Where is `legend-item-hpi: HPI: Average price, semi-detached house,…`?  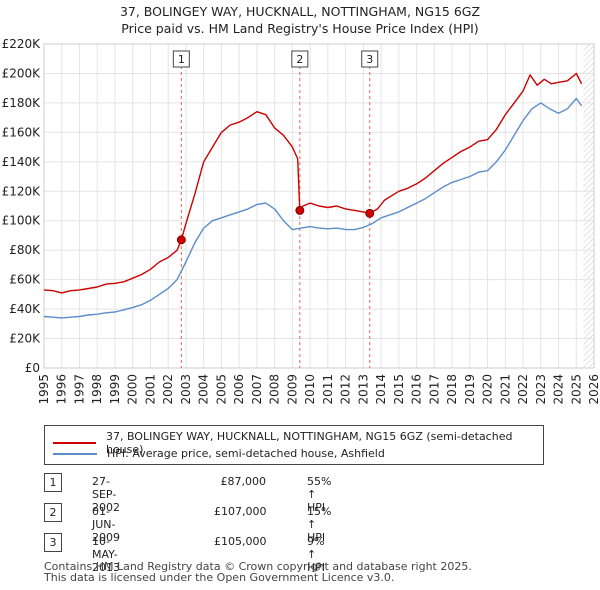
legend-item-hpi: HPI: Average price, semi-detached house,… is located at coordinates (219, 453).